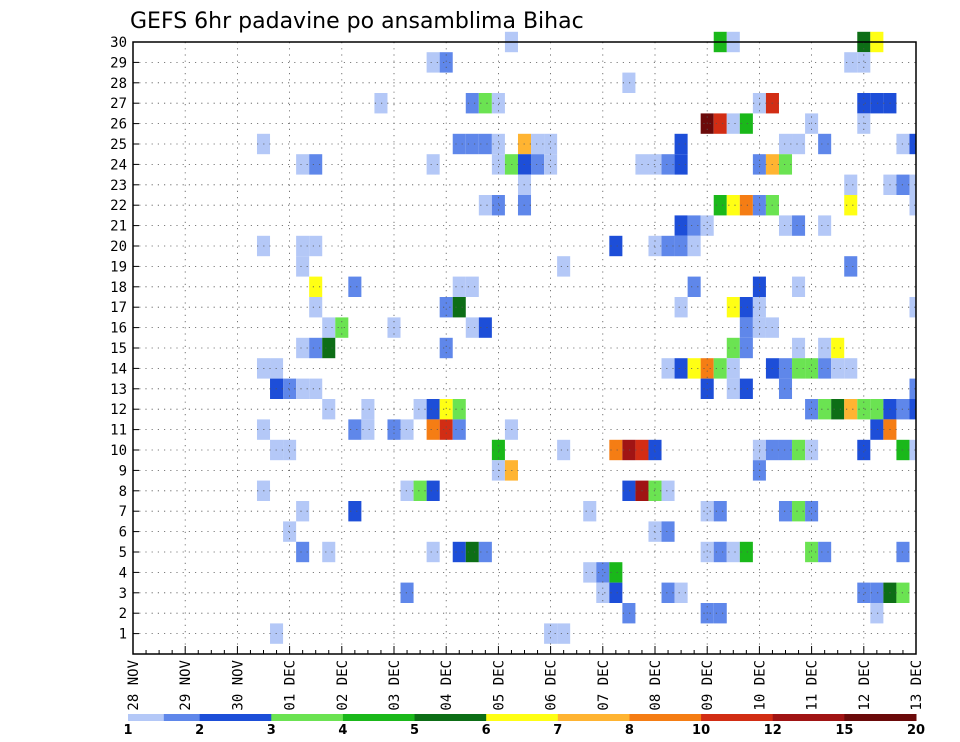 The width and height of the screenshot is (960, 742). What do you see at coordinates (118, 165) in the screenshot?
I see `y-tick-label: 24` at bounding box center [118, 165].